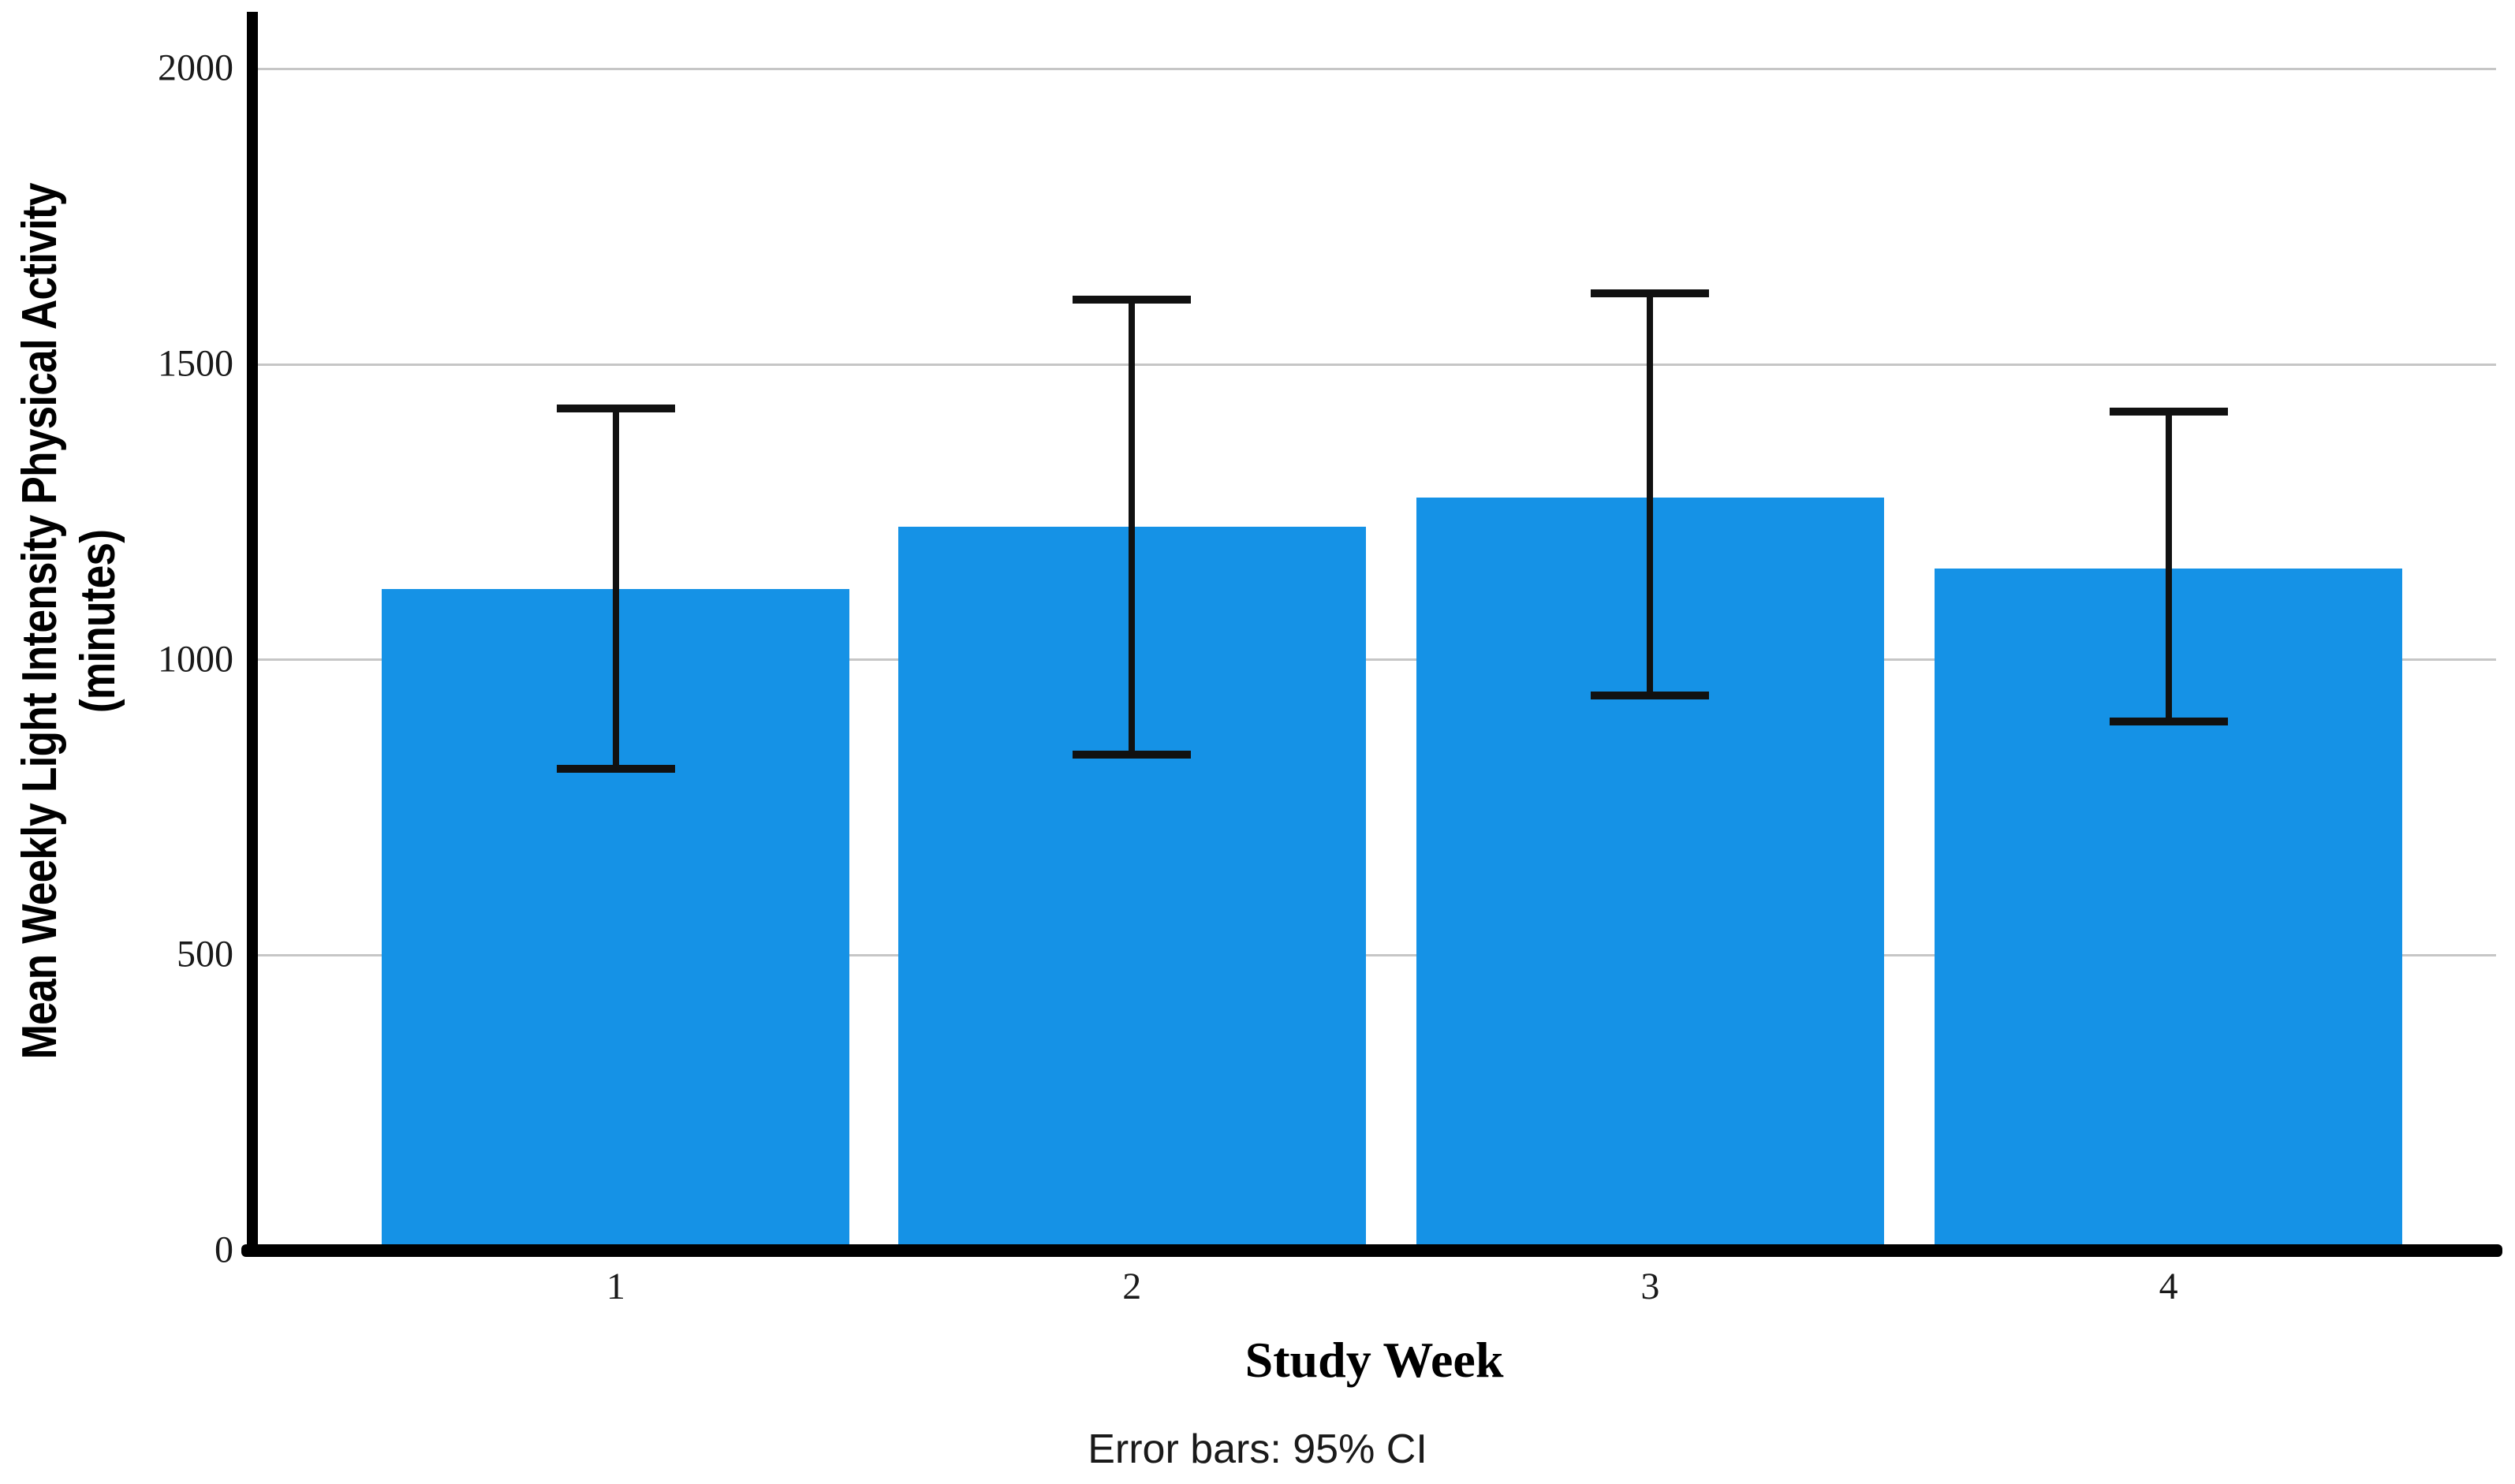  I want to click on x-axis-line, so click(1371, 1250).